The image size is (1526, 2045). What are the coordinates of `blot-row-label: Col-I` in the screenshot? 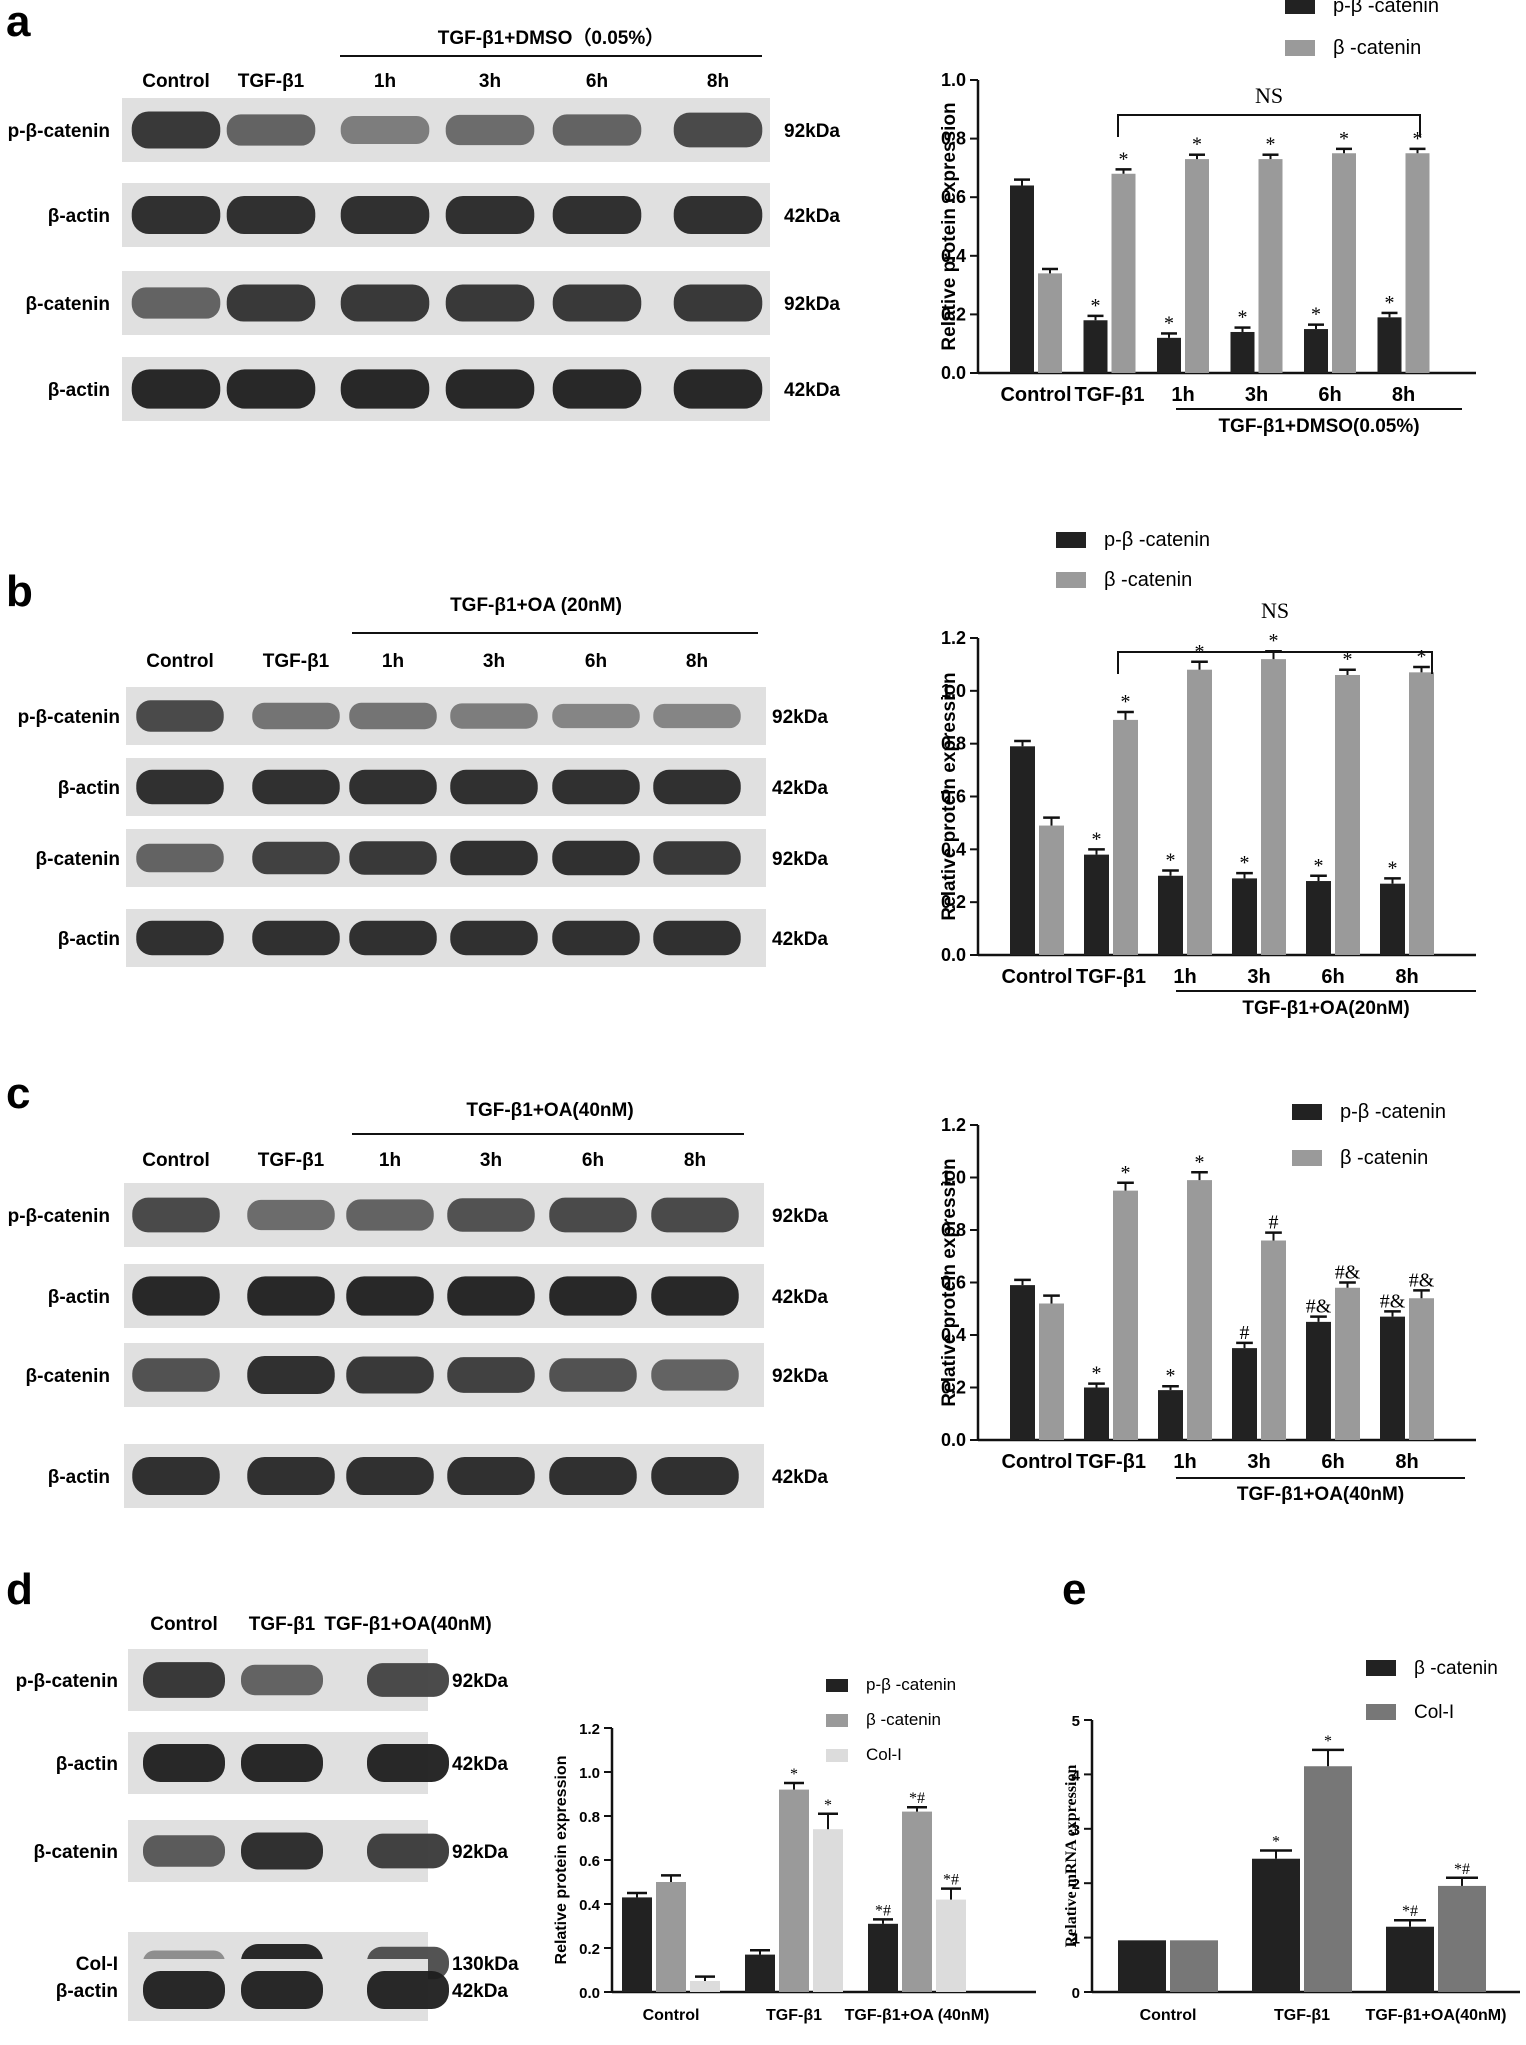 It's located at (97, 1964).